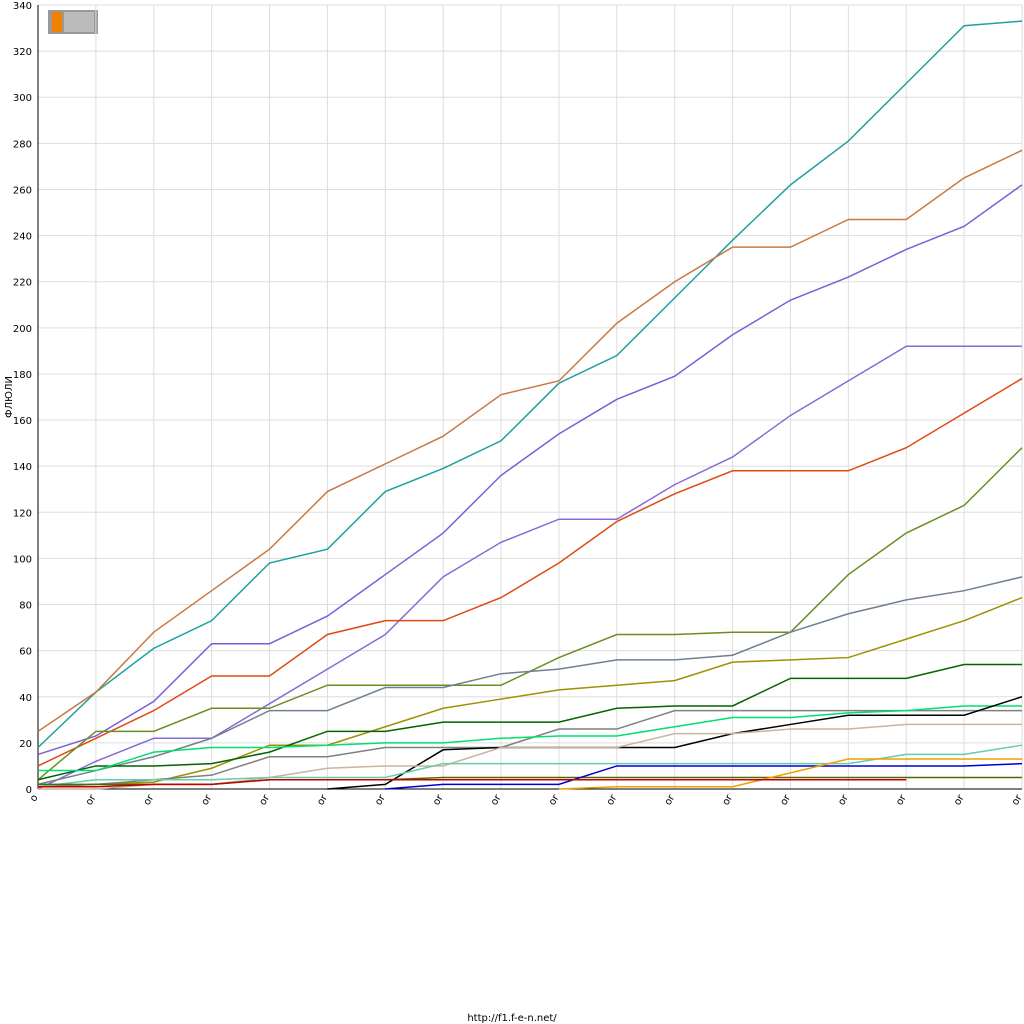 The image size is (1024, 1024). I want to click on y-axis-label: ФЛЮЛИ, so click(9, 397).